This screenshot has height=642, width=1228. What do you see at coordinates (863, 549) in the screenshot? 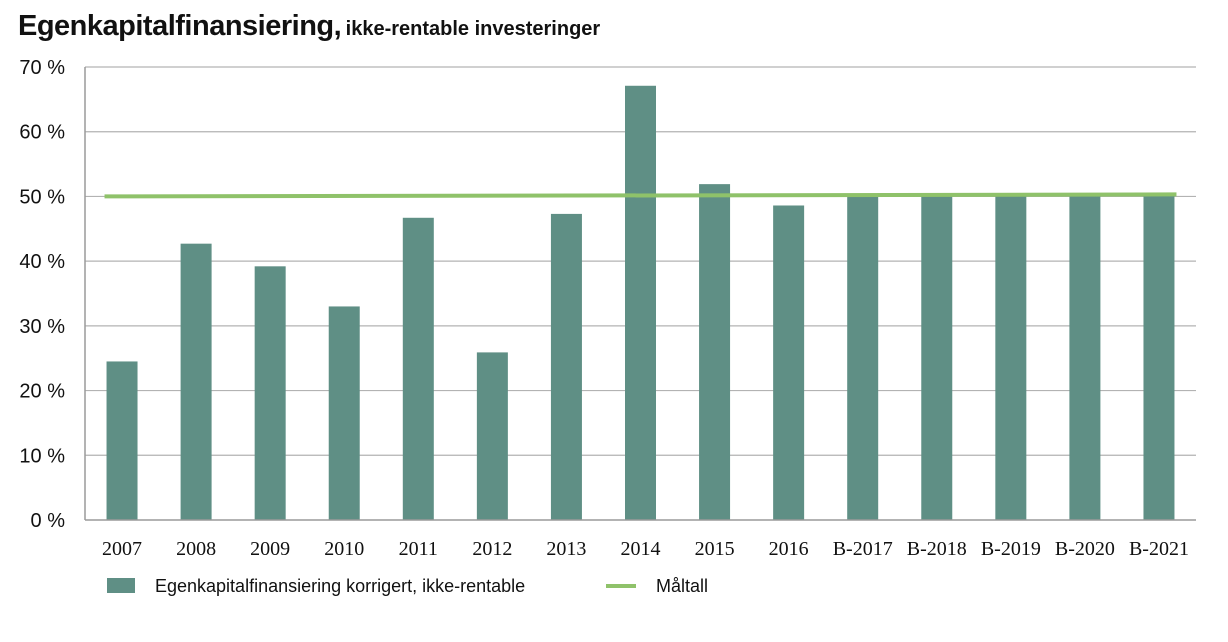
I see `x-tick-label: B-2017` at bounding box center [863, 549].